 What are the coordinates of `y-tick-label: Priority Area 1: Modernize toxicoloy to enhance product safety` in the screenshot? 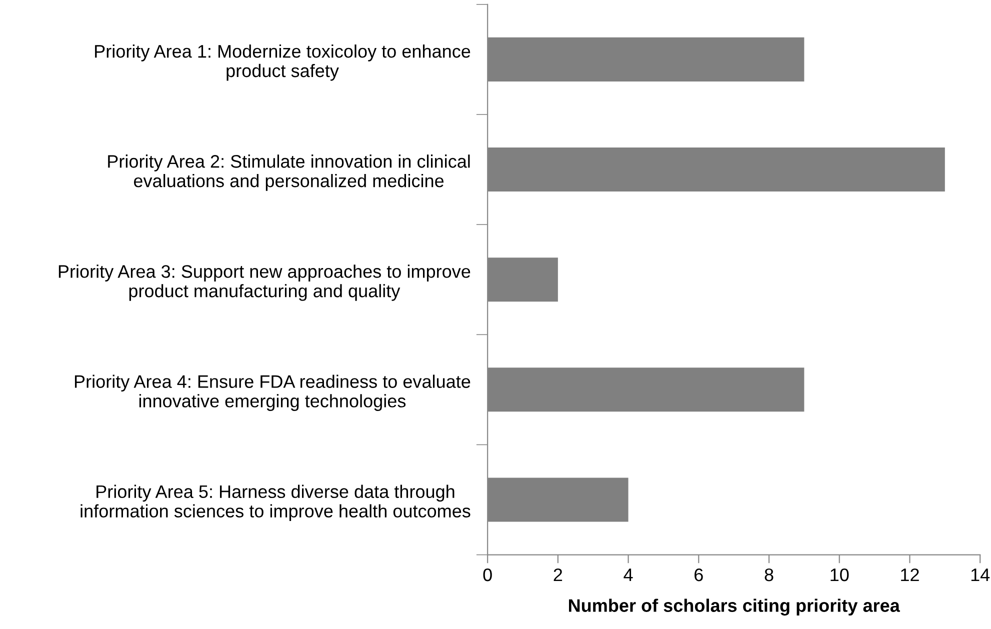 It's located at (282, 62).